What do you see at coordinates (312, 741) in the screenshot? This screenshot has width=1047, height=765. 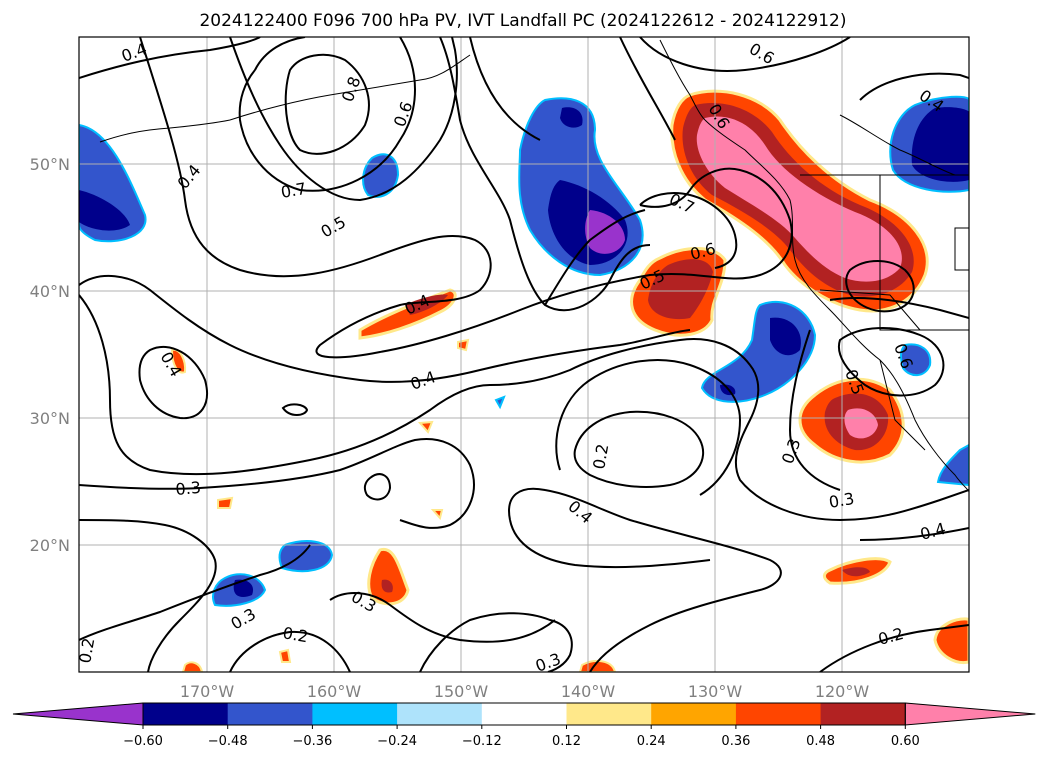 I see `colorbar-tick-label: −0.36` at bounding box center [312, 741].